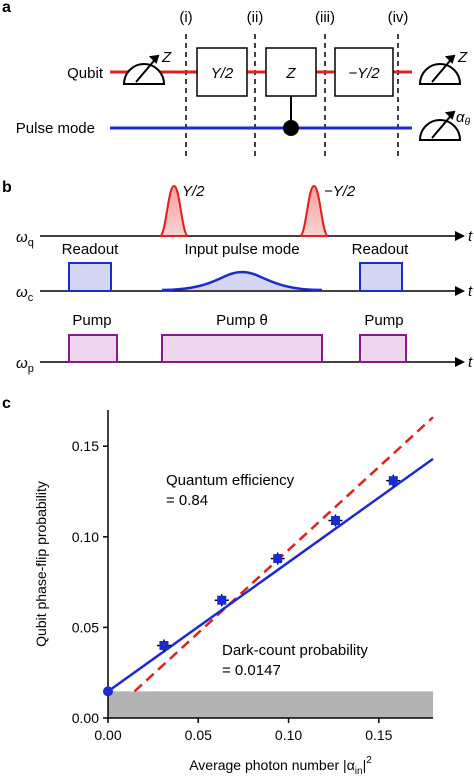 The image size is (474, 777). Describe the element at coordinates (398, 17) in the screenshot. I see `step-label-iv: (iv)` at that location.